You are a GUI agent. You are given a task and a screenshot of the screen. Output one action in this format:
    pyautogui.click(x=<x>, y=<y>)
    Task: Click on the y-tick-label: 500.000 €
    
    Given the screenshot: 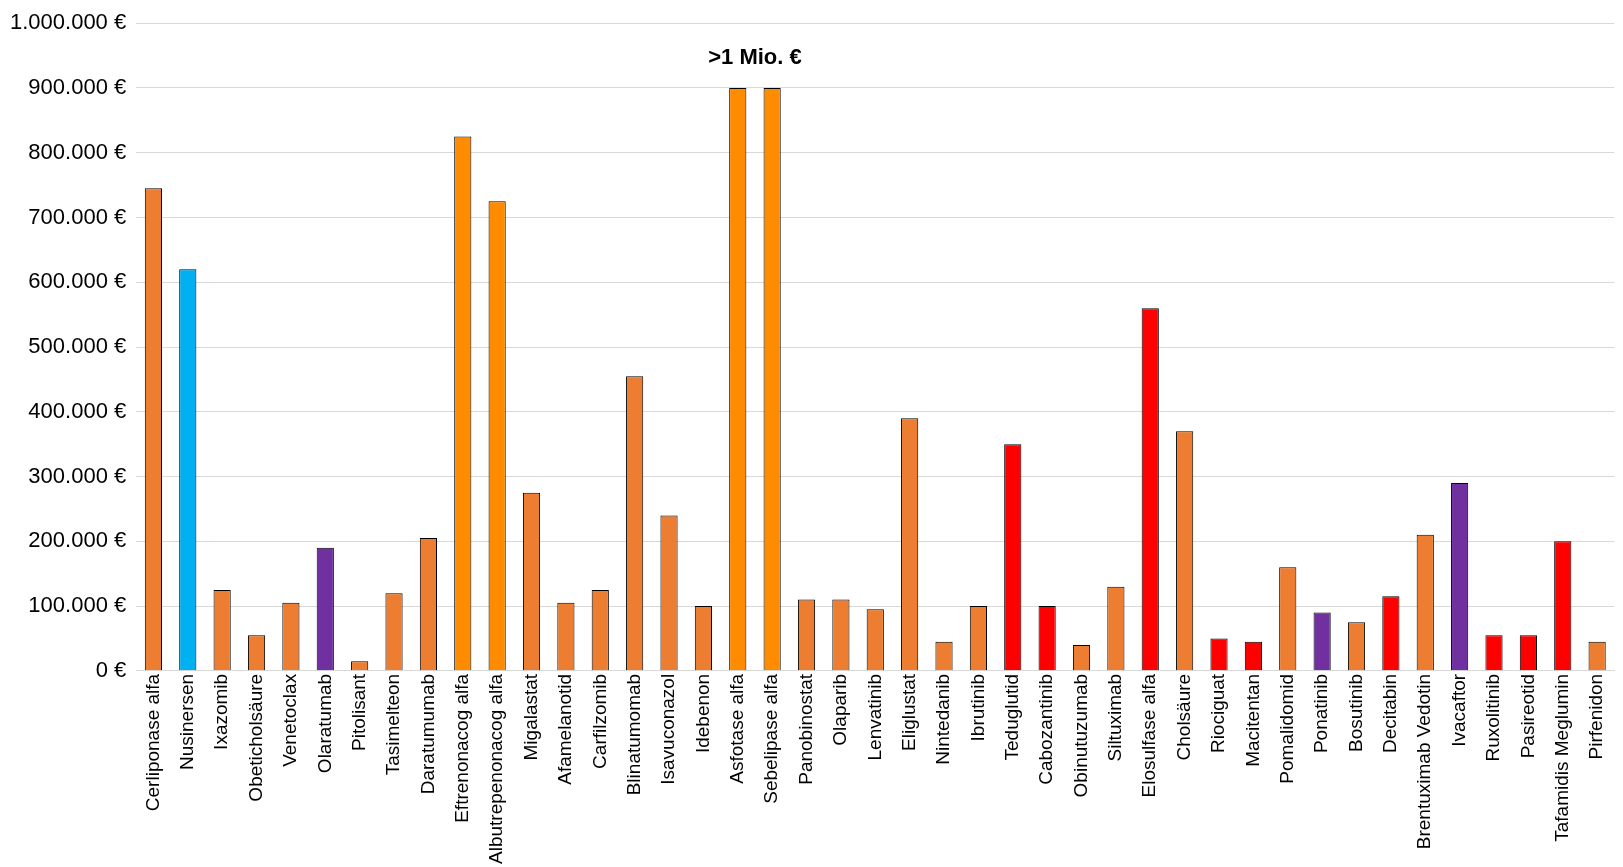 What is the action you would take?
    pyautogui.click(x=77, y=346)
    